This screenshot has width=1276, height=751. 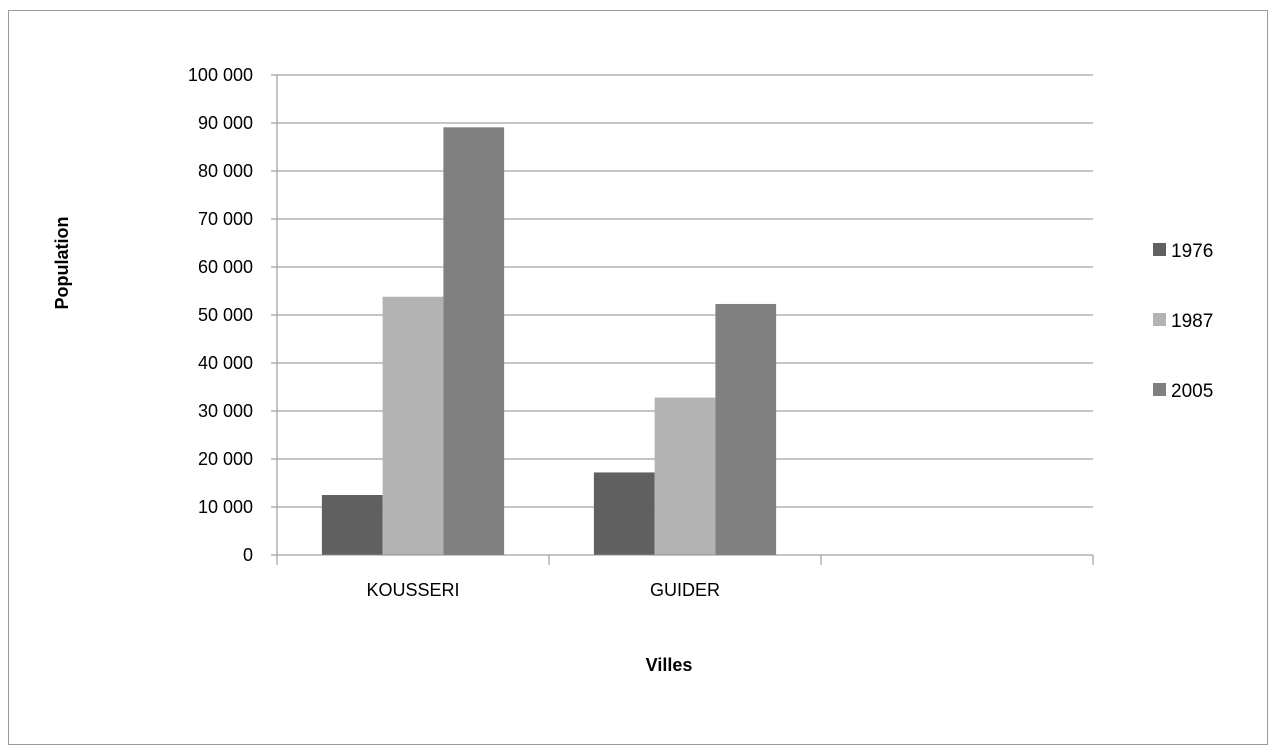 I want to click on y-tick-label: 50 000, so click(x=225, y=315).